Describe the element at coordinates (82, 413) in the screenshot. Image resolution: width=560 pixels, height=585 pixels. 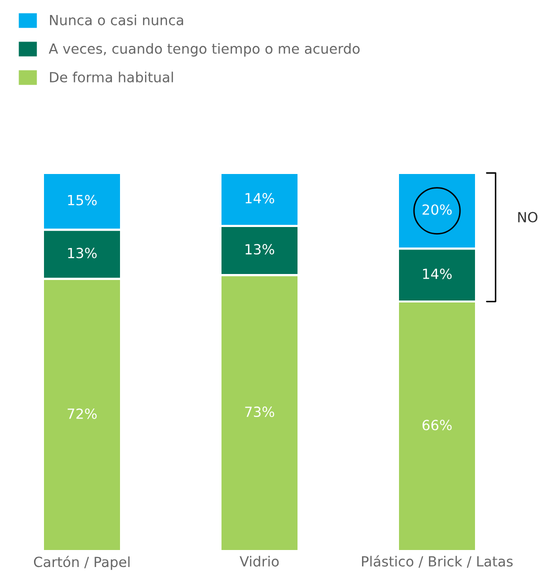
I see `data-label: 72%` at that location.